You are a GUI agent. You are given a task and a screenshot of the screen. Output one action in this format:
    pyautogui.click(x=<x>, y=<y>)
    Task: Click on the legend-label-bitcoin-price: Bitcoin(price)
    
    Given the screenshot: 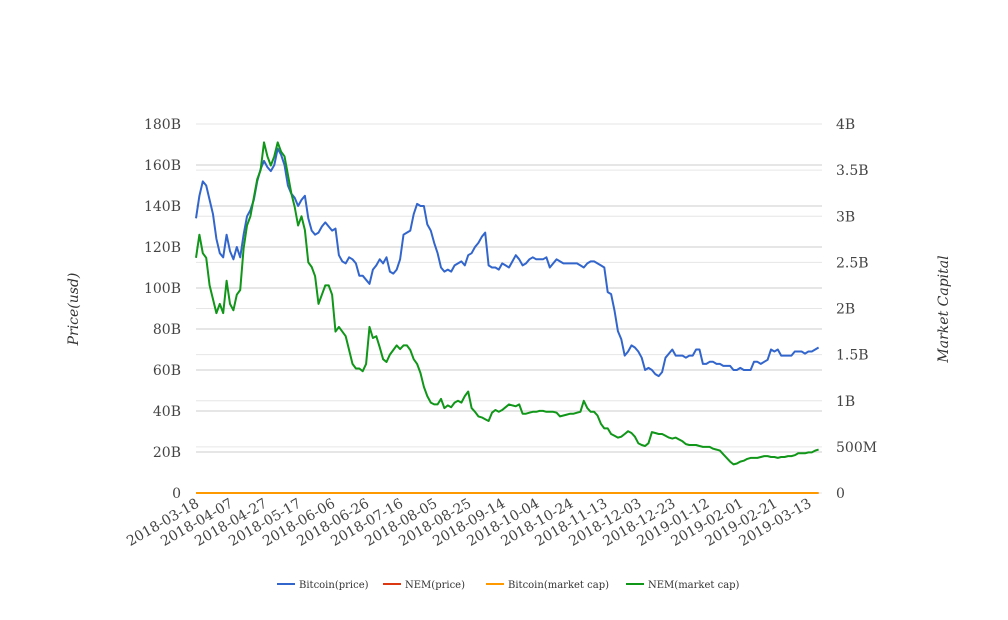 What is the action you would take?
    pyautogui.click(x=334, y=585)
    